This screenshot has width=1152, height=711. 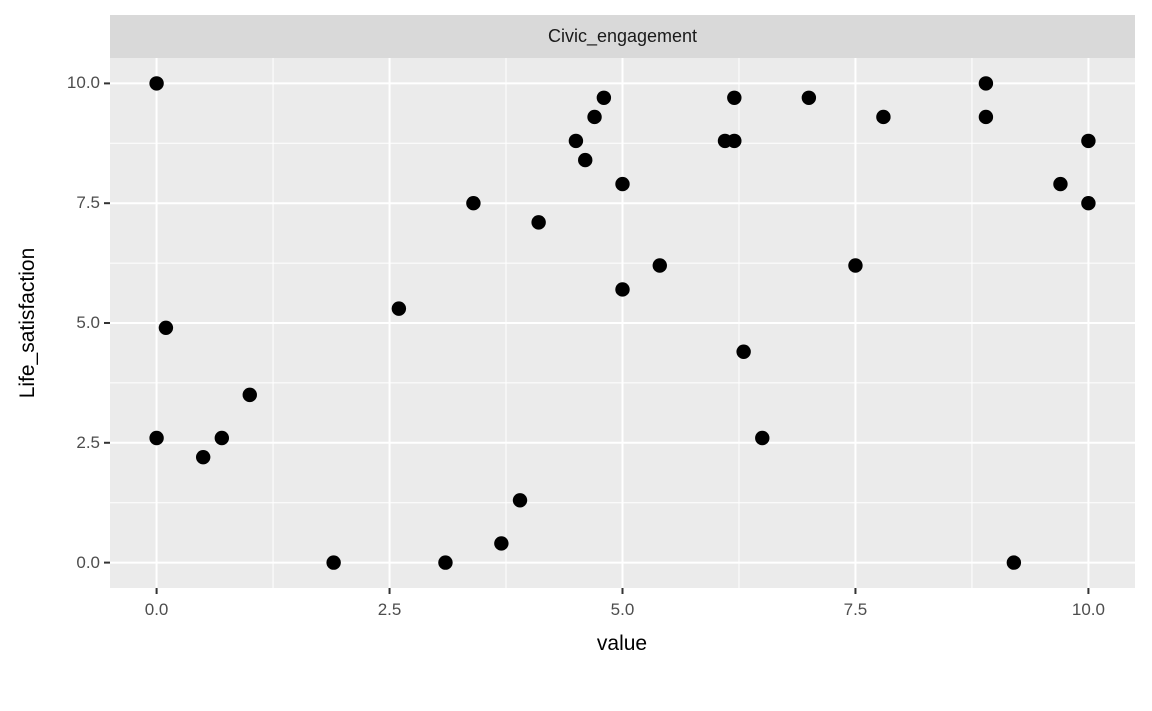 I want to click on x-tick-label: 2.5, so click(x=389, y=609).